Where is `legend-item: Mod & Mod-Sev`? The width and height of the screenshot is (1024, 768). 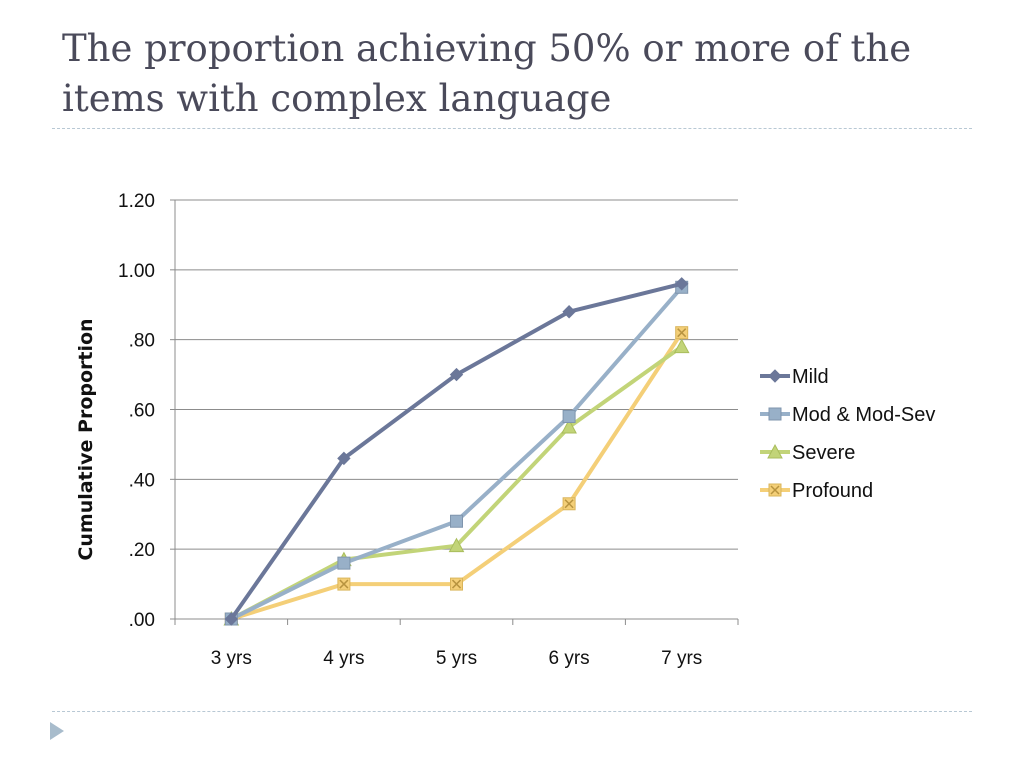 legend-item: Mod & Mod-Sev is located at coordinates (847, 415).